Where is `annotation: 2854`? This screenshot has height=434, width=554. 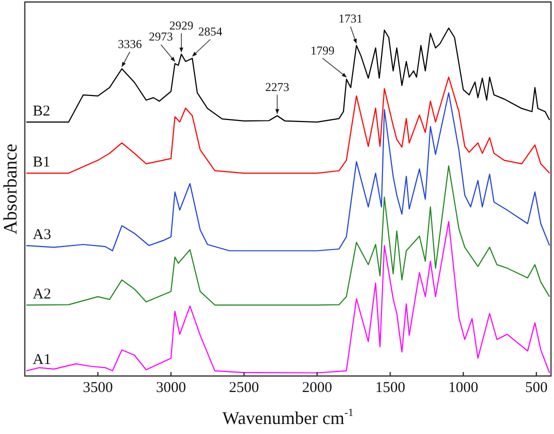 annotation: 2854 is located at coordinates (210, 31).